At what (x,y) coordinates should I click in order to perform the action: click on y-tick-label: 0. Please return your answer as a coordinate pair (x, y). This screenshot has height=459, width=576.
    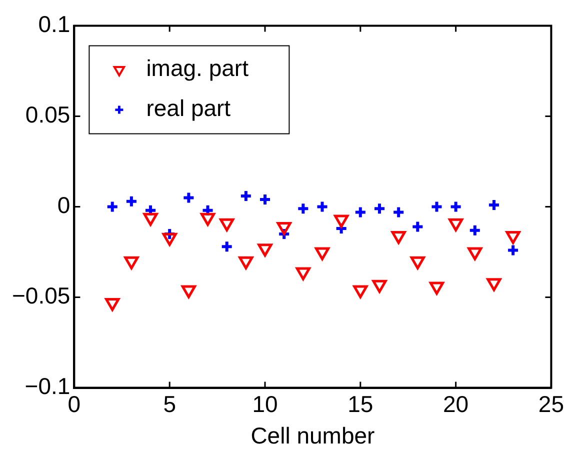
    Looking at the image, I should click on (63, 205).